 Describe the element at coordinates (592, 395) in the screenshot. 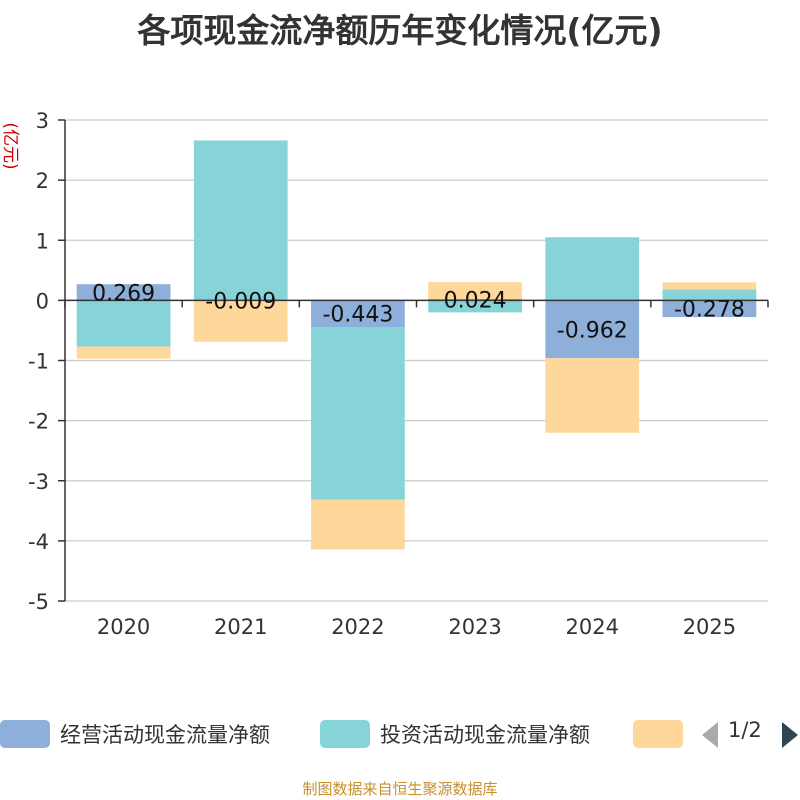

I see `bar-2-2024` at that location.